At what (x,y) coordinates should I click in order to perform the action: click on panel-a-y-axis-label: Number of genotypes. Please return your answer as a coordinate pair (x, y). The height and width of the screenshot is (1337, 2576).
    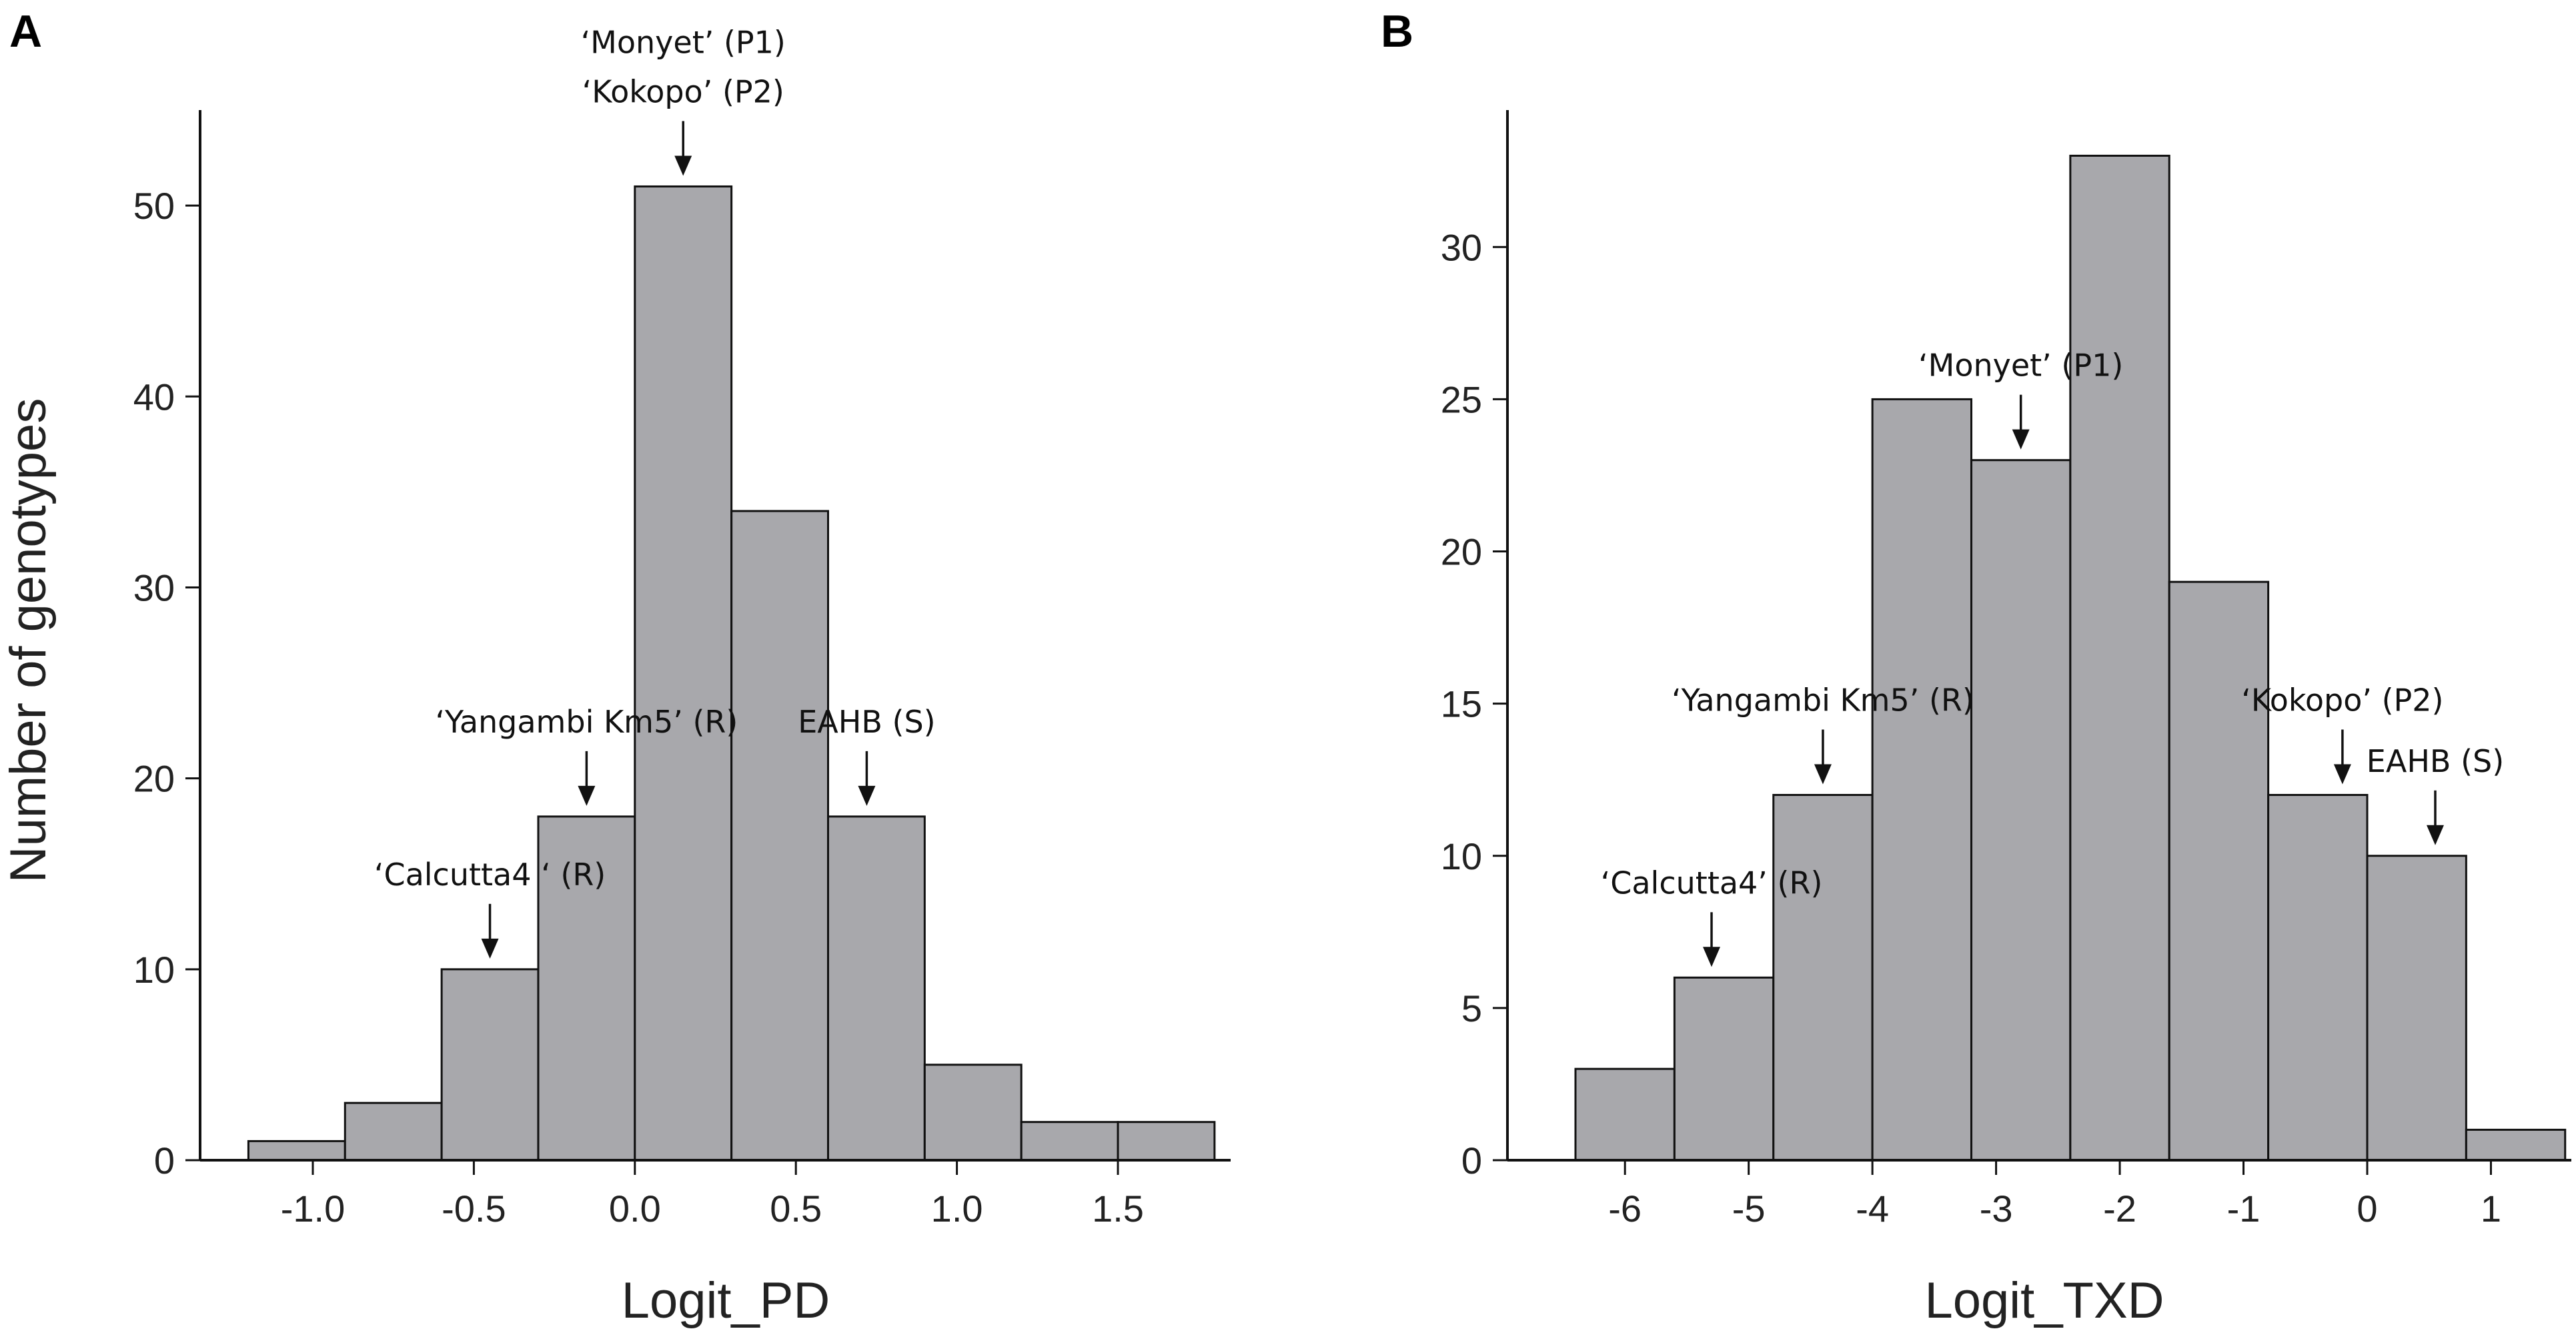
    Looking at the image, I should click on (29, 641).